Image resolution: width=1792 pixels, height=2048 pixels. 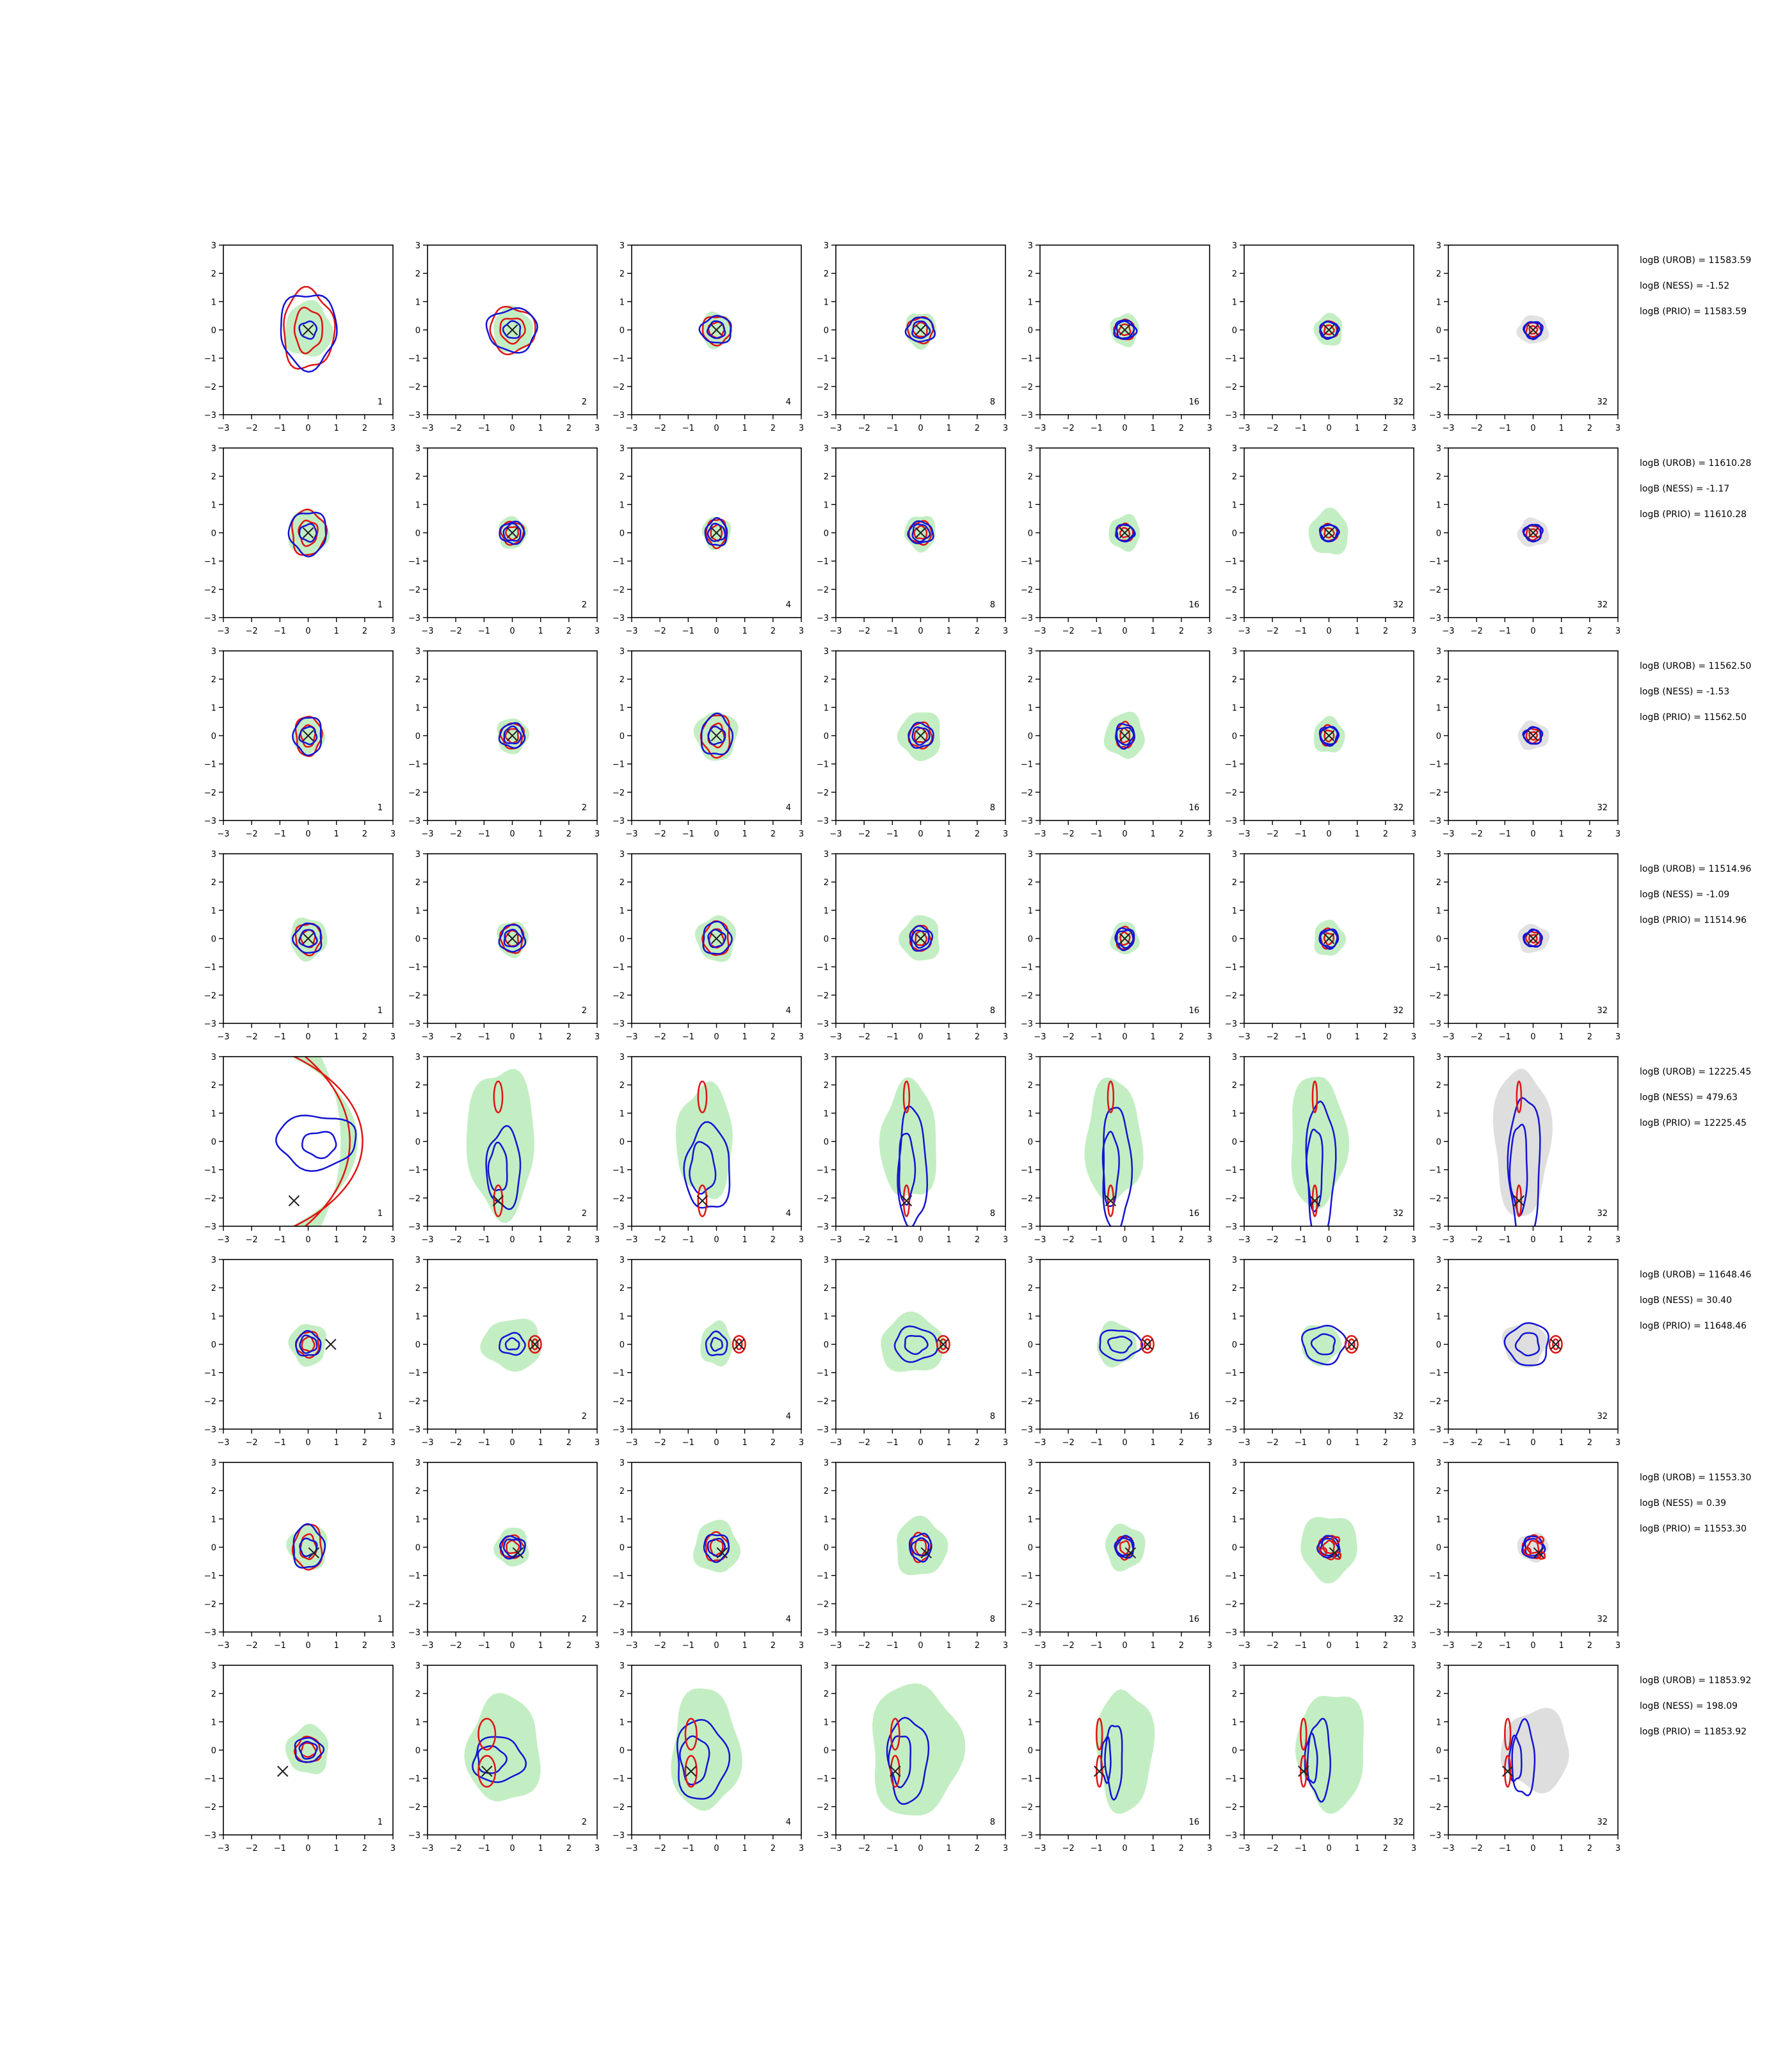 What do you see at coordinates (1693, 920) in the screenshot?
I see `logb-stat: logB (PRIO) = 11514.96` at bounding box center [1693, 920].